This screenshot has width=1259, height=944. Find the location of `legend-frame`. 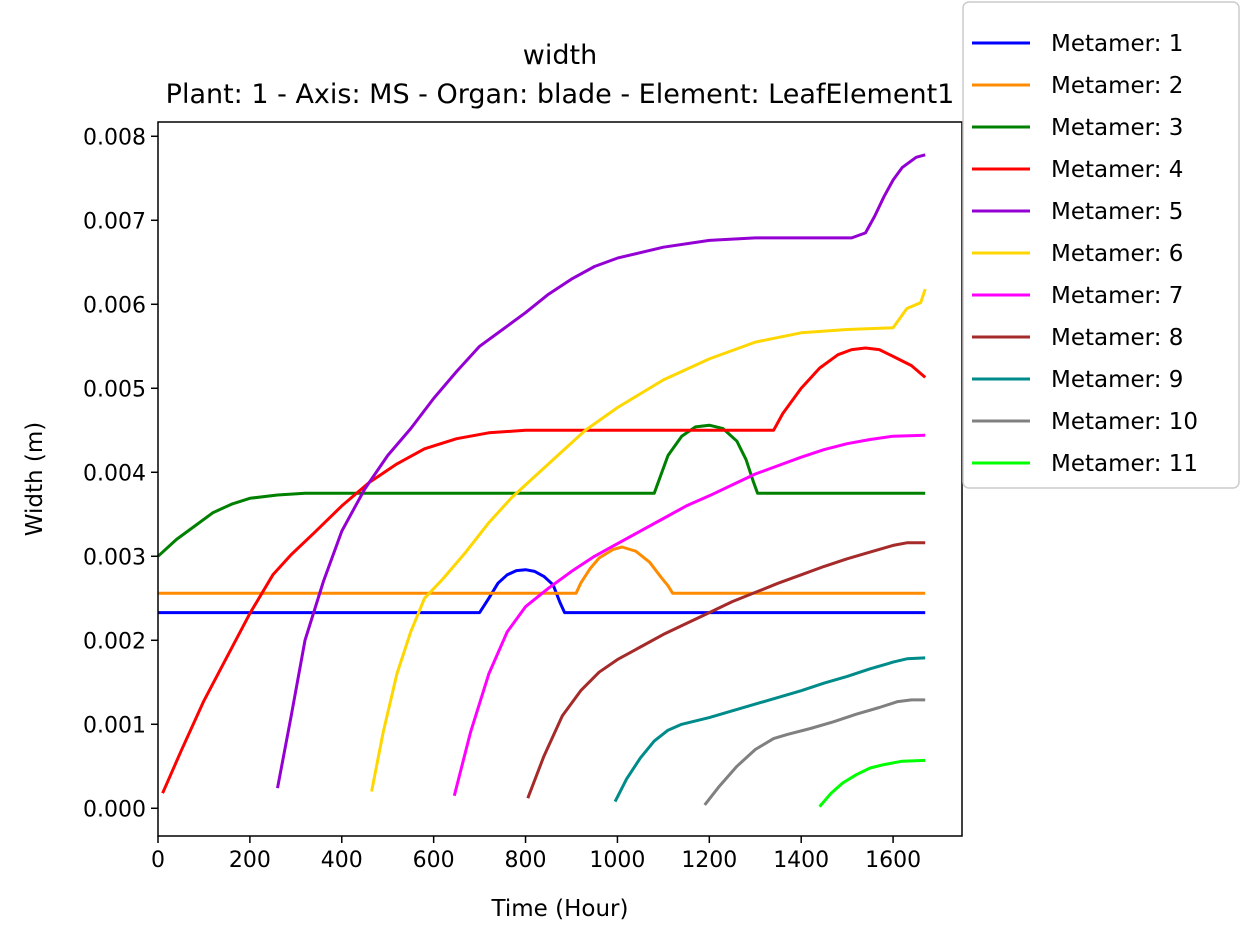

legend-frame is located at coordinates (1101, 245).